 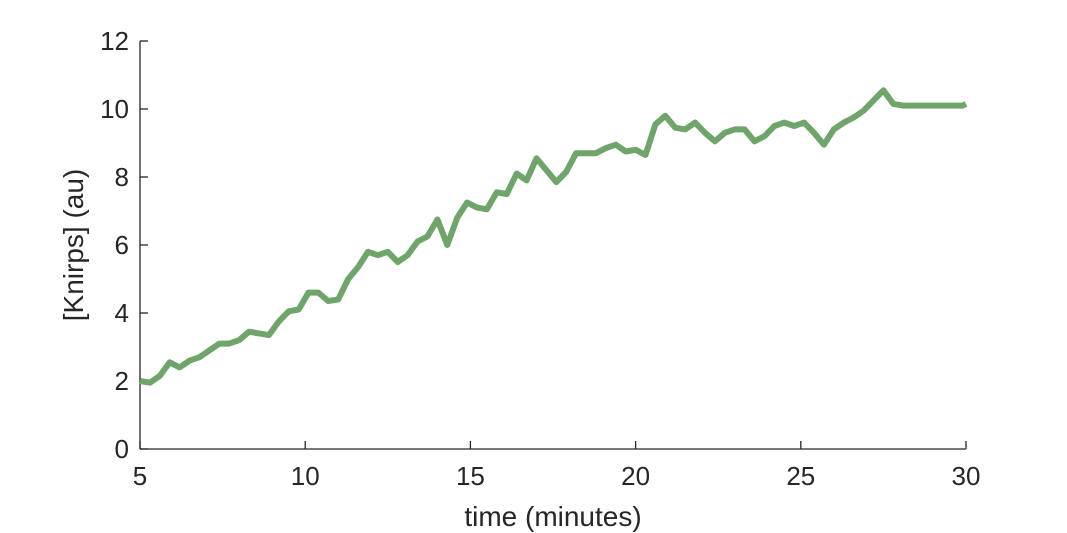 I want to click on y-tick-label: 10, so click(x=114, y=109).